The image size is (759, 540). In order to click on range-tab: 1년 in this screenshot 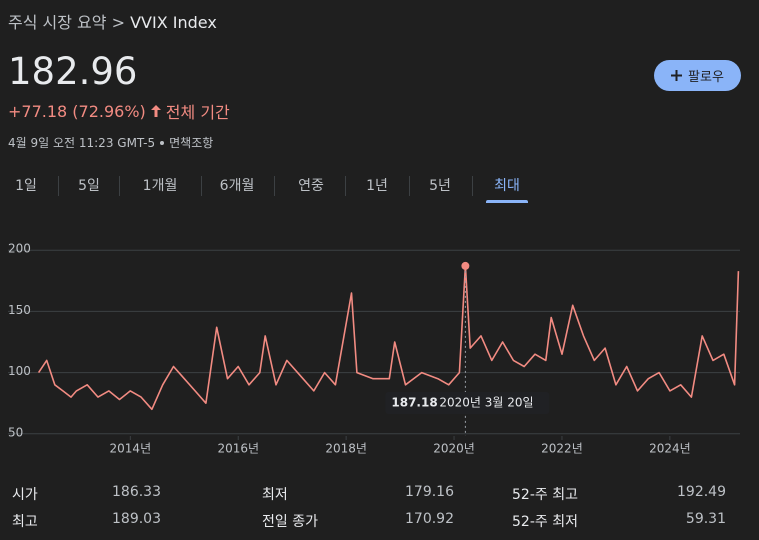, I will do `click(377, 186)`.